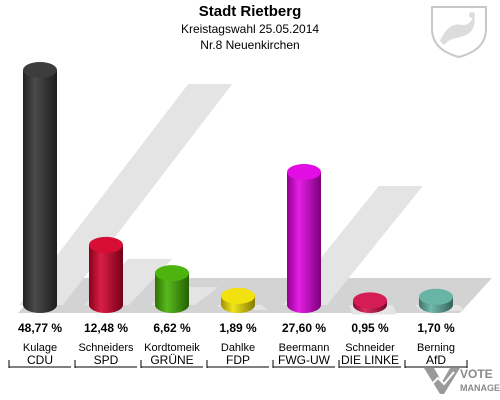  I want to click on district-label: Nr.8 Neuenkirchen, so click(250, 45).